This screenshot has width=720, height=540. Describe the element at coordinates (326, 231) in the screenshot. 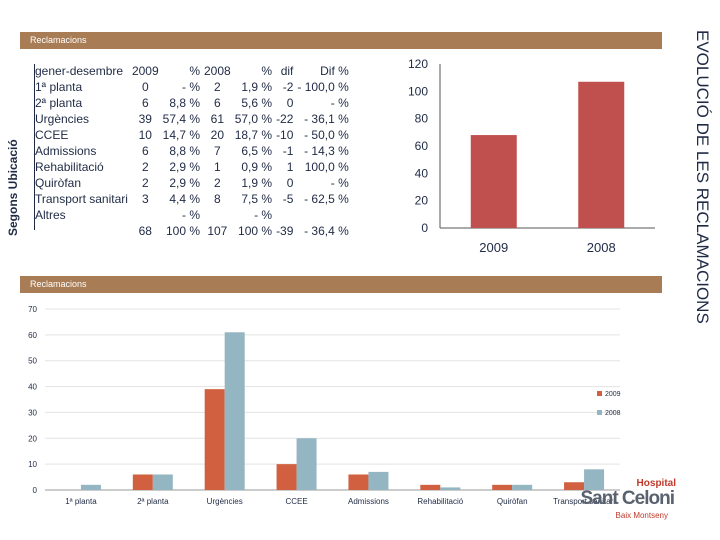

I see `table-cell: - 36,4 %` at that location.